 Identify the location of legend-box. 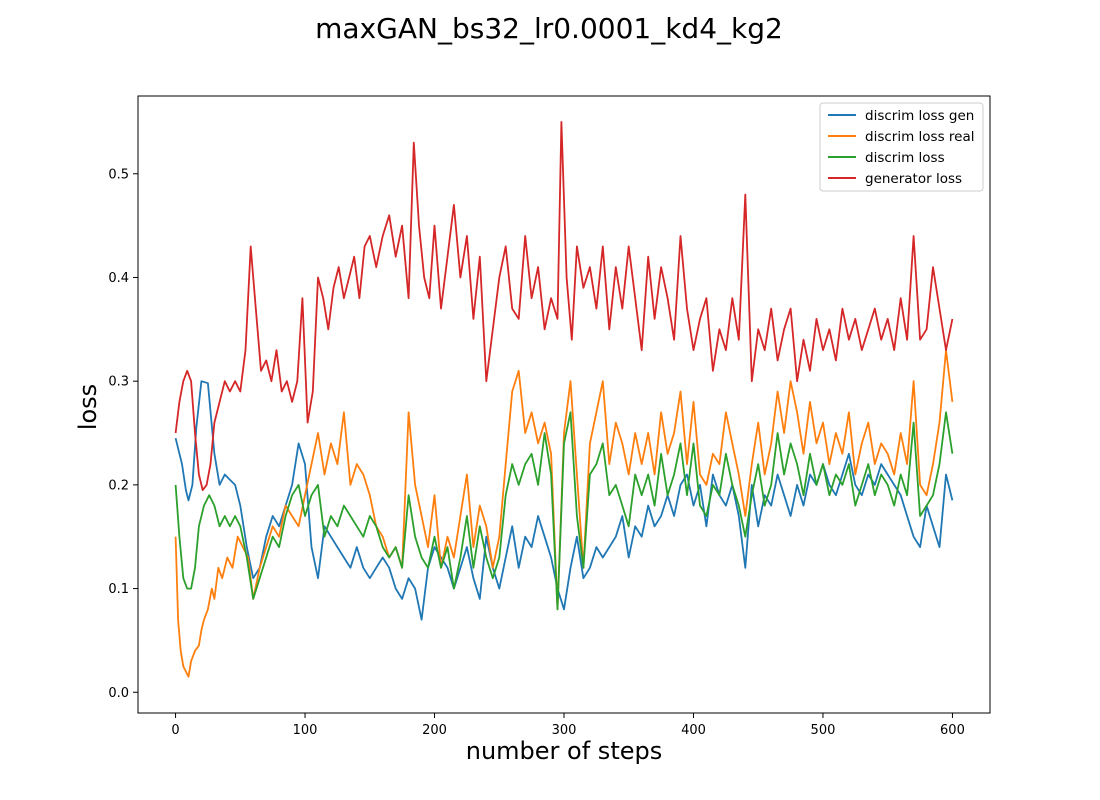
(901, 147).